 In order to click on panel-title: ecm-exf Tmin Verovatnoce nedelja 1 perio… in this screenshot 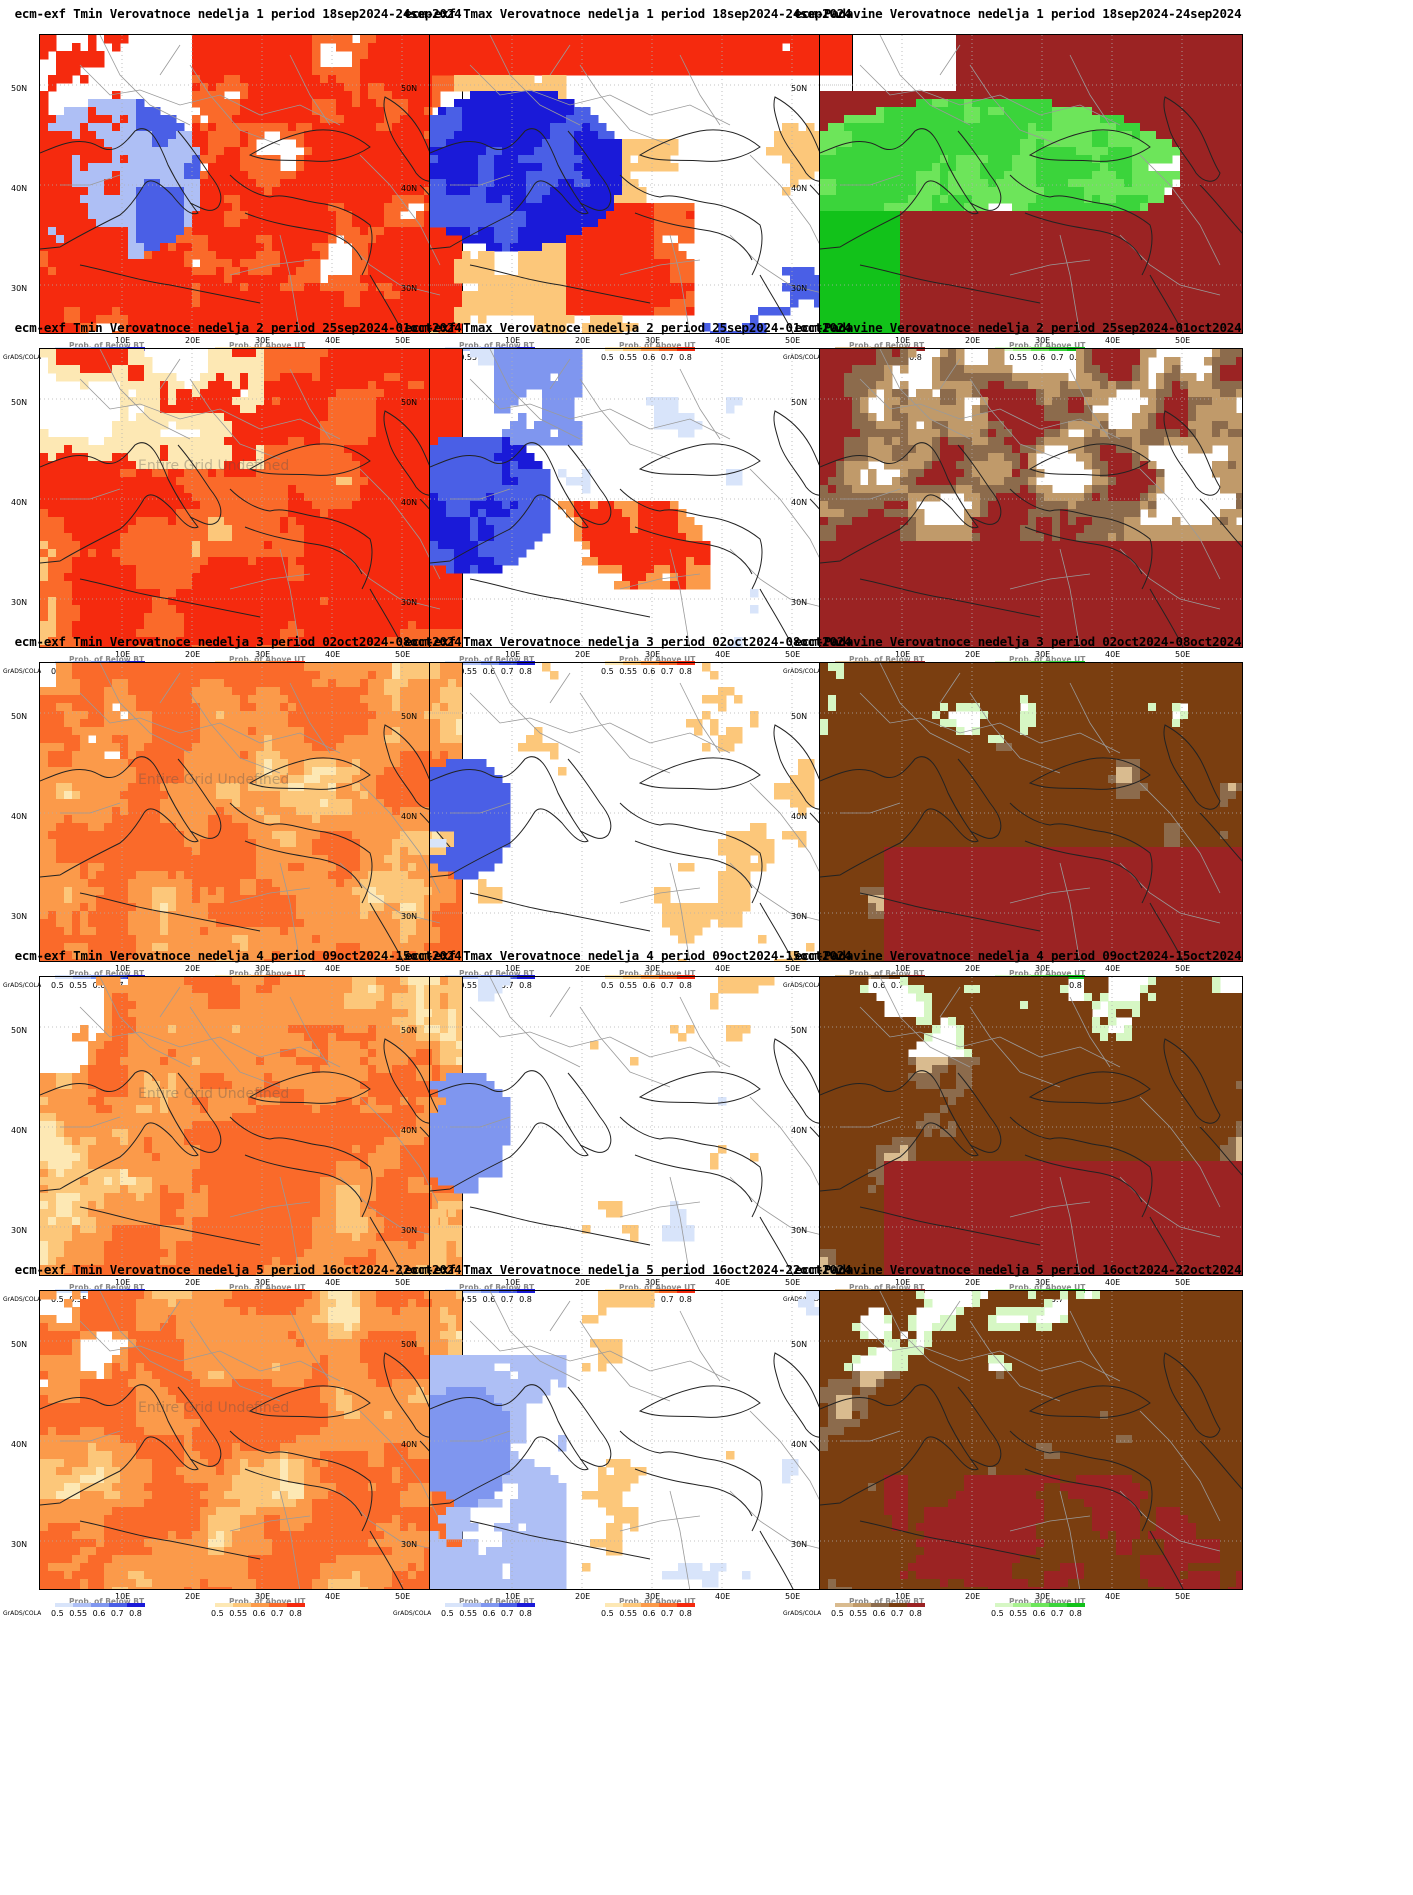, I will do `click(238, 13)`.